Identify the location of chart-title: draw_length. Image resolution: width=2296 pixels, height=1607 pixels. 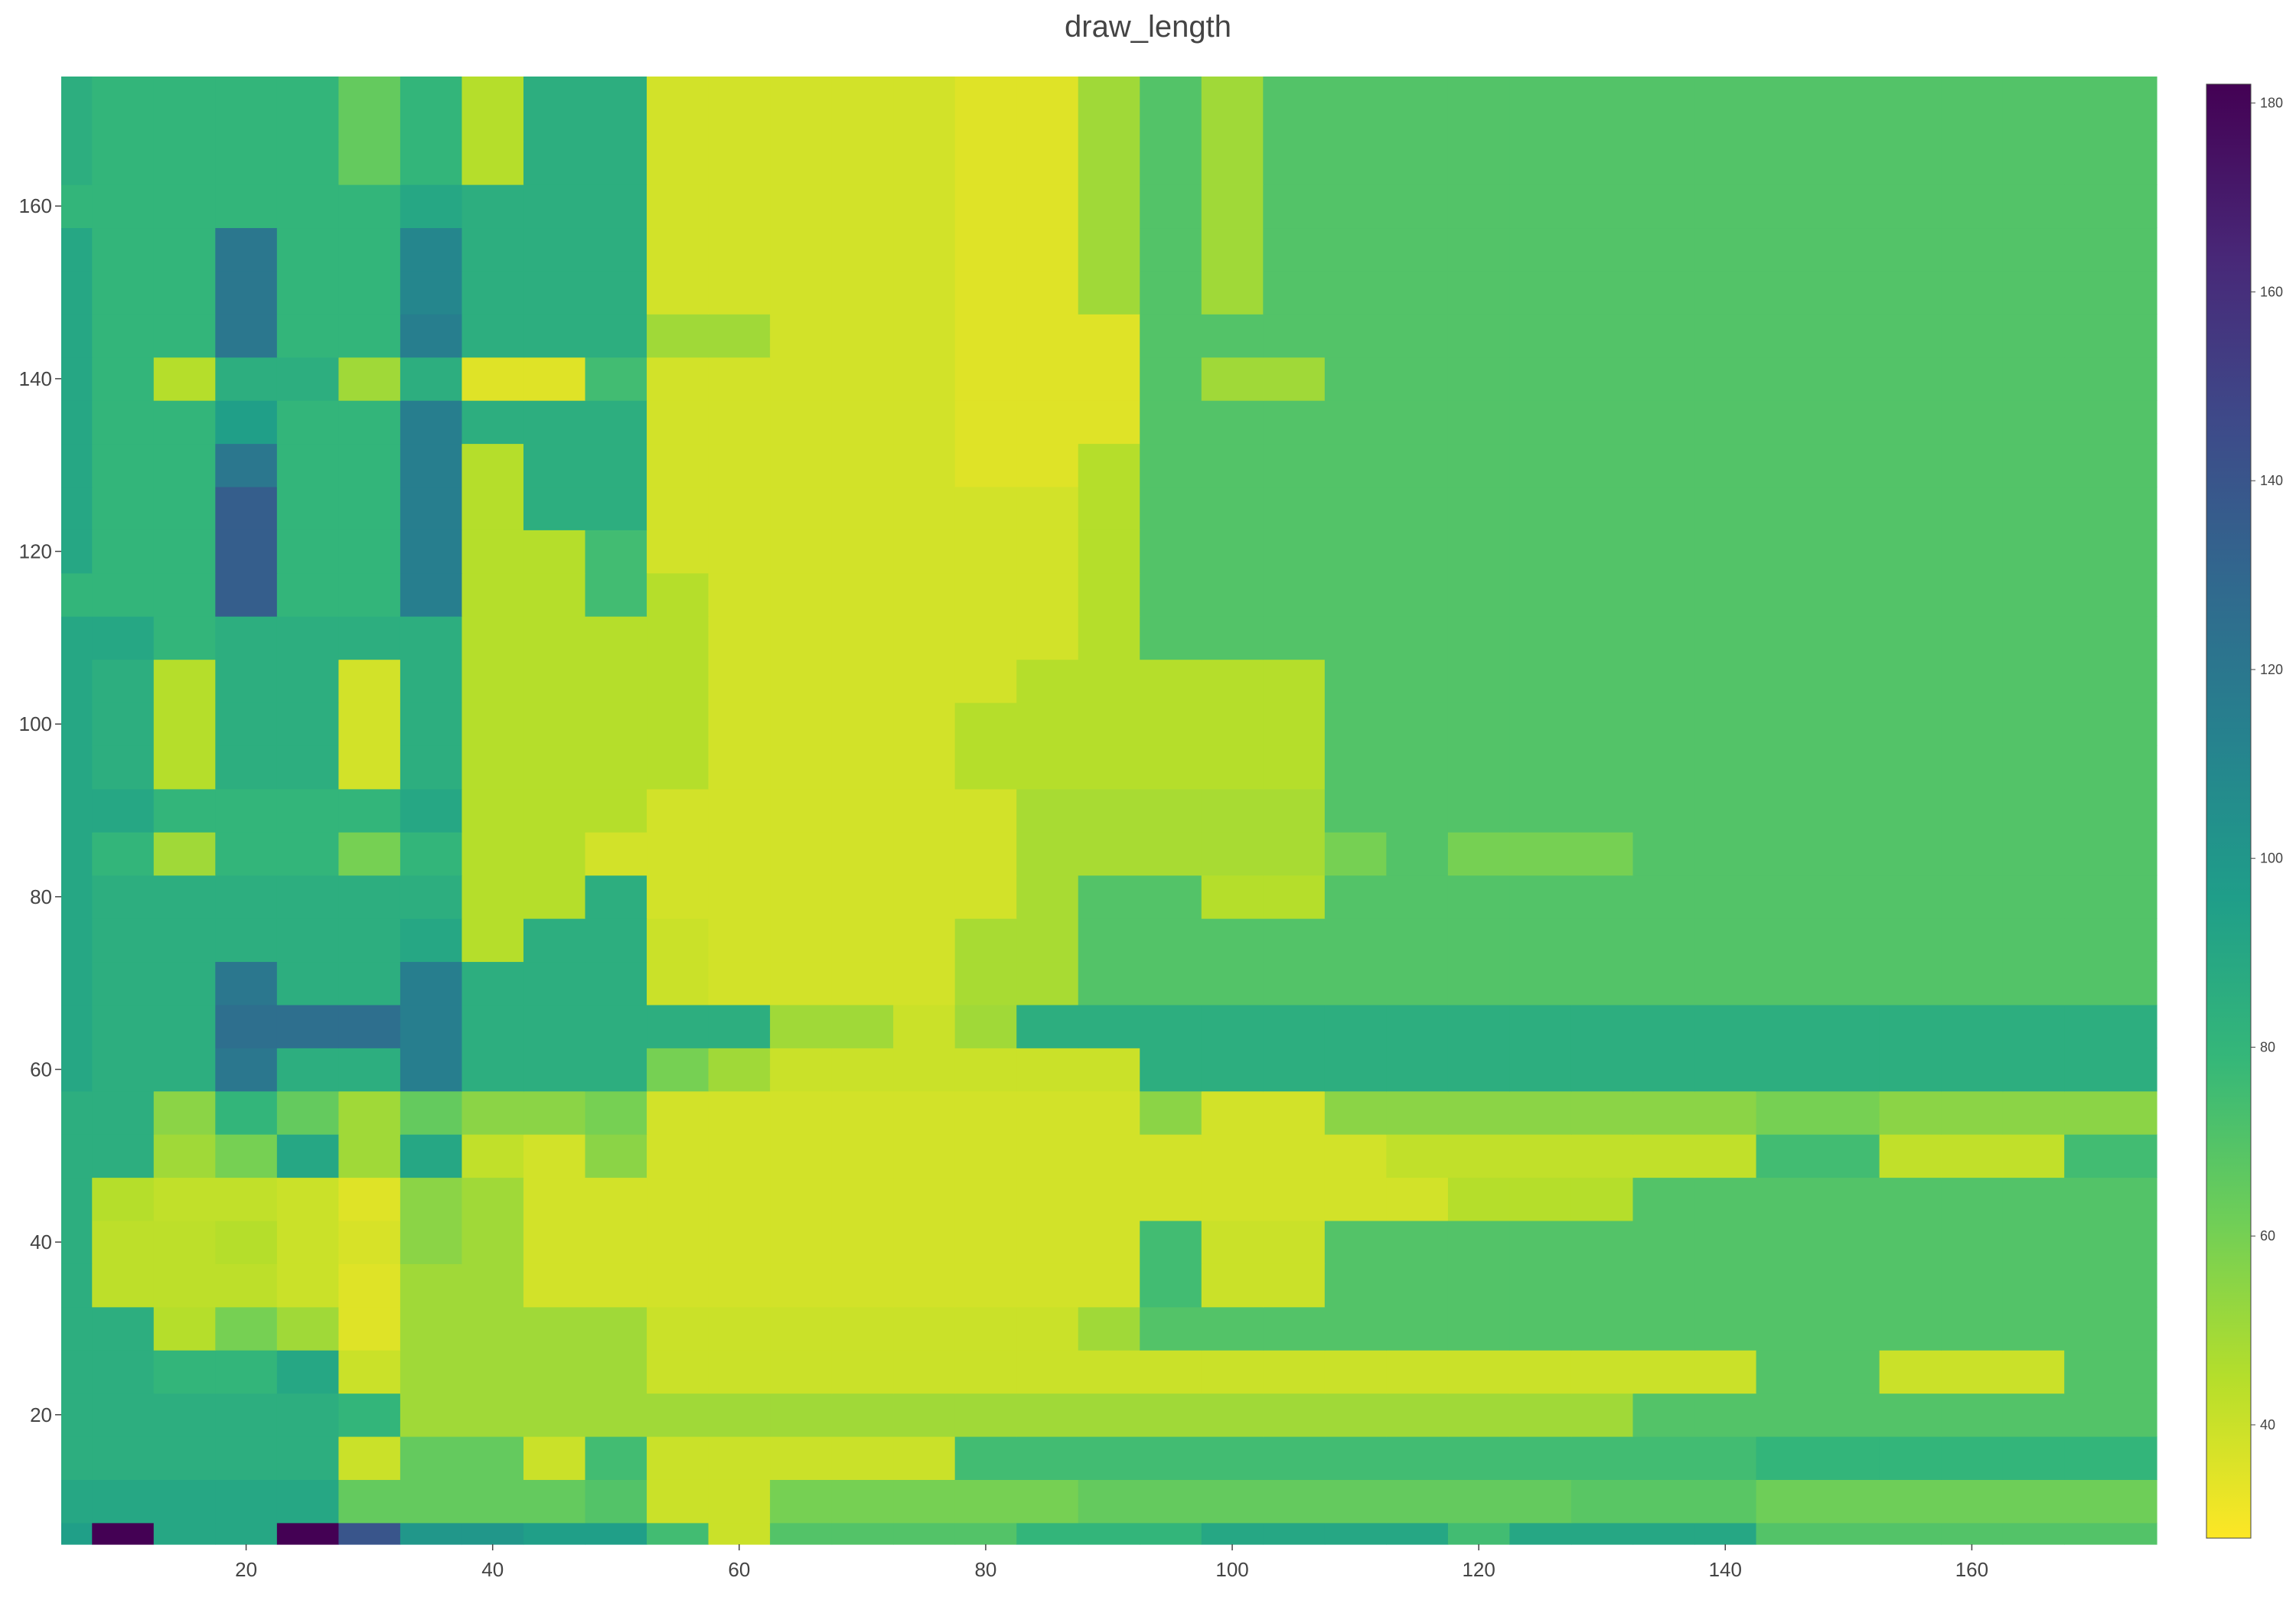
(1148, 27).